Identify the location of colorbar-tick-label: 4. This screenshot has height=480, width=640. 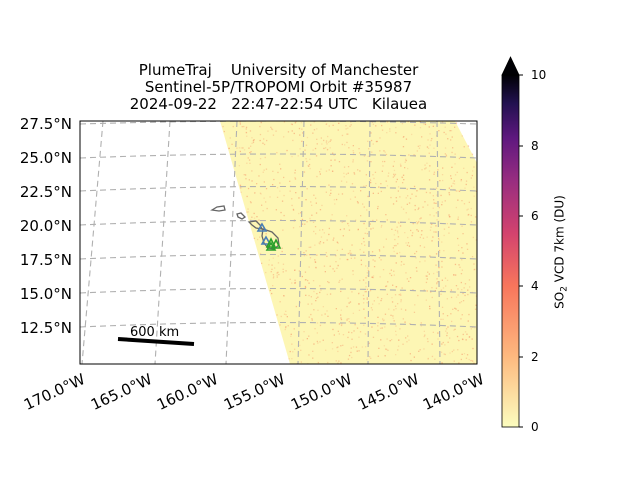
(535, 286).